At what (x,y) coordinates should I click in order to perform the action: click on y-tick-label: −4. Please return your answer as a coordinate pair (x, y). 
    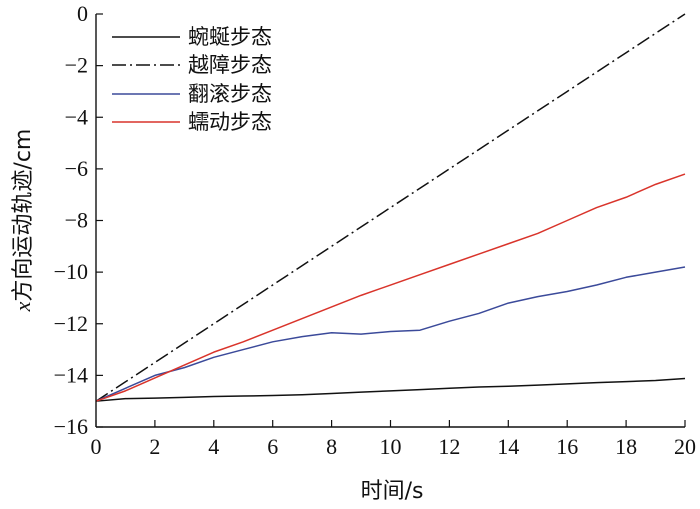
    Looking at the image, I should click on (76, 116).